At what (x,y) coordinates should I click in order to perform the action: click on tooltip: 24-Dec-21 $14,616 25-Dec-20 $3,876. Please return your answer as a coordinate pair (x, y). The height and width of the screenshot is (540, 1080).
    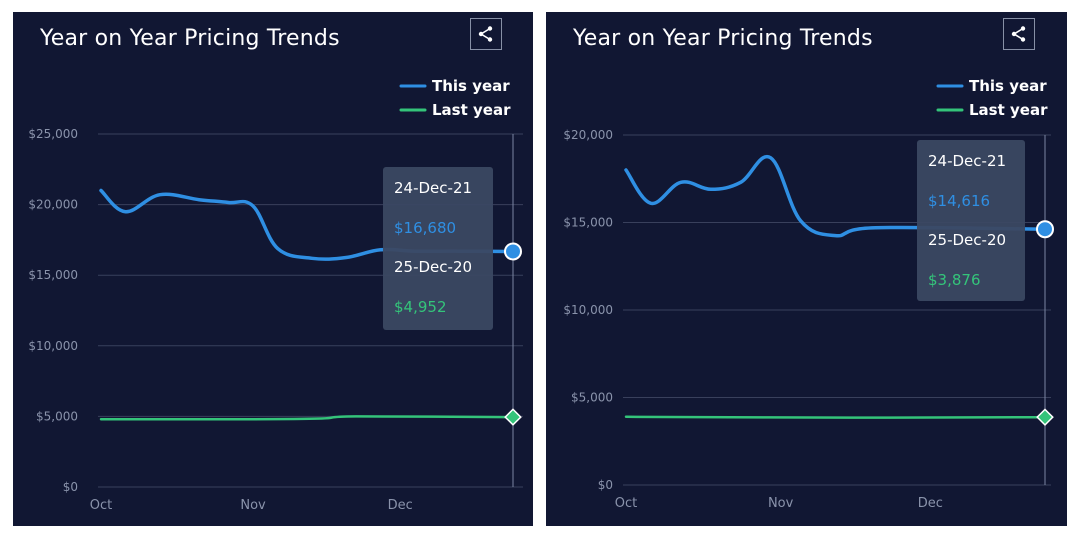
    Looking at the image, I should click on (971, 220).